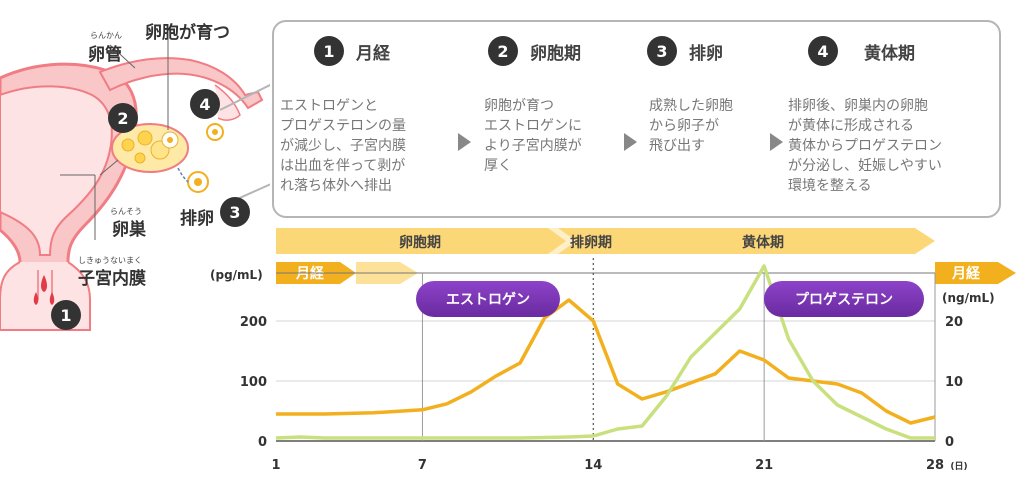 Image resolution: width=1024 pixels, height=483 pixels. What do you see at coordinates (954, 382) in the screenshot?
I see `y-right-tick-label: 10` at bounding box center [954, 382].